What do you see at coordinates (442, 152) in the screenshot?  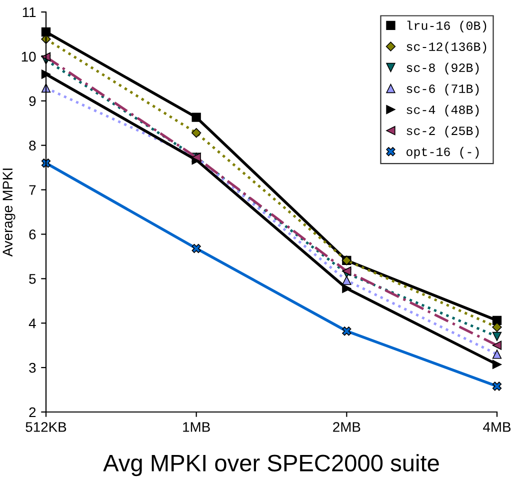 I see `legend-label: opt-16 (-)` at bounding box center [442, 152].